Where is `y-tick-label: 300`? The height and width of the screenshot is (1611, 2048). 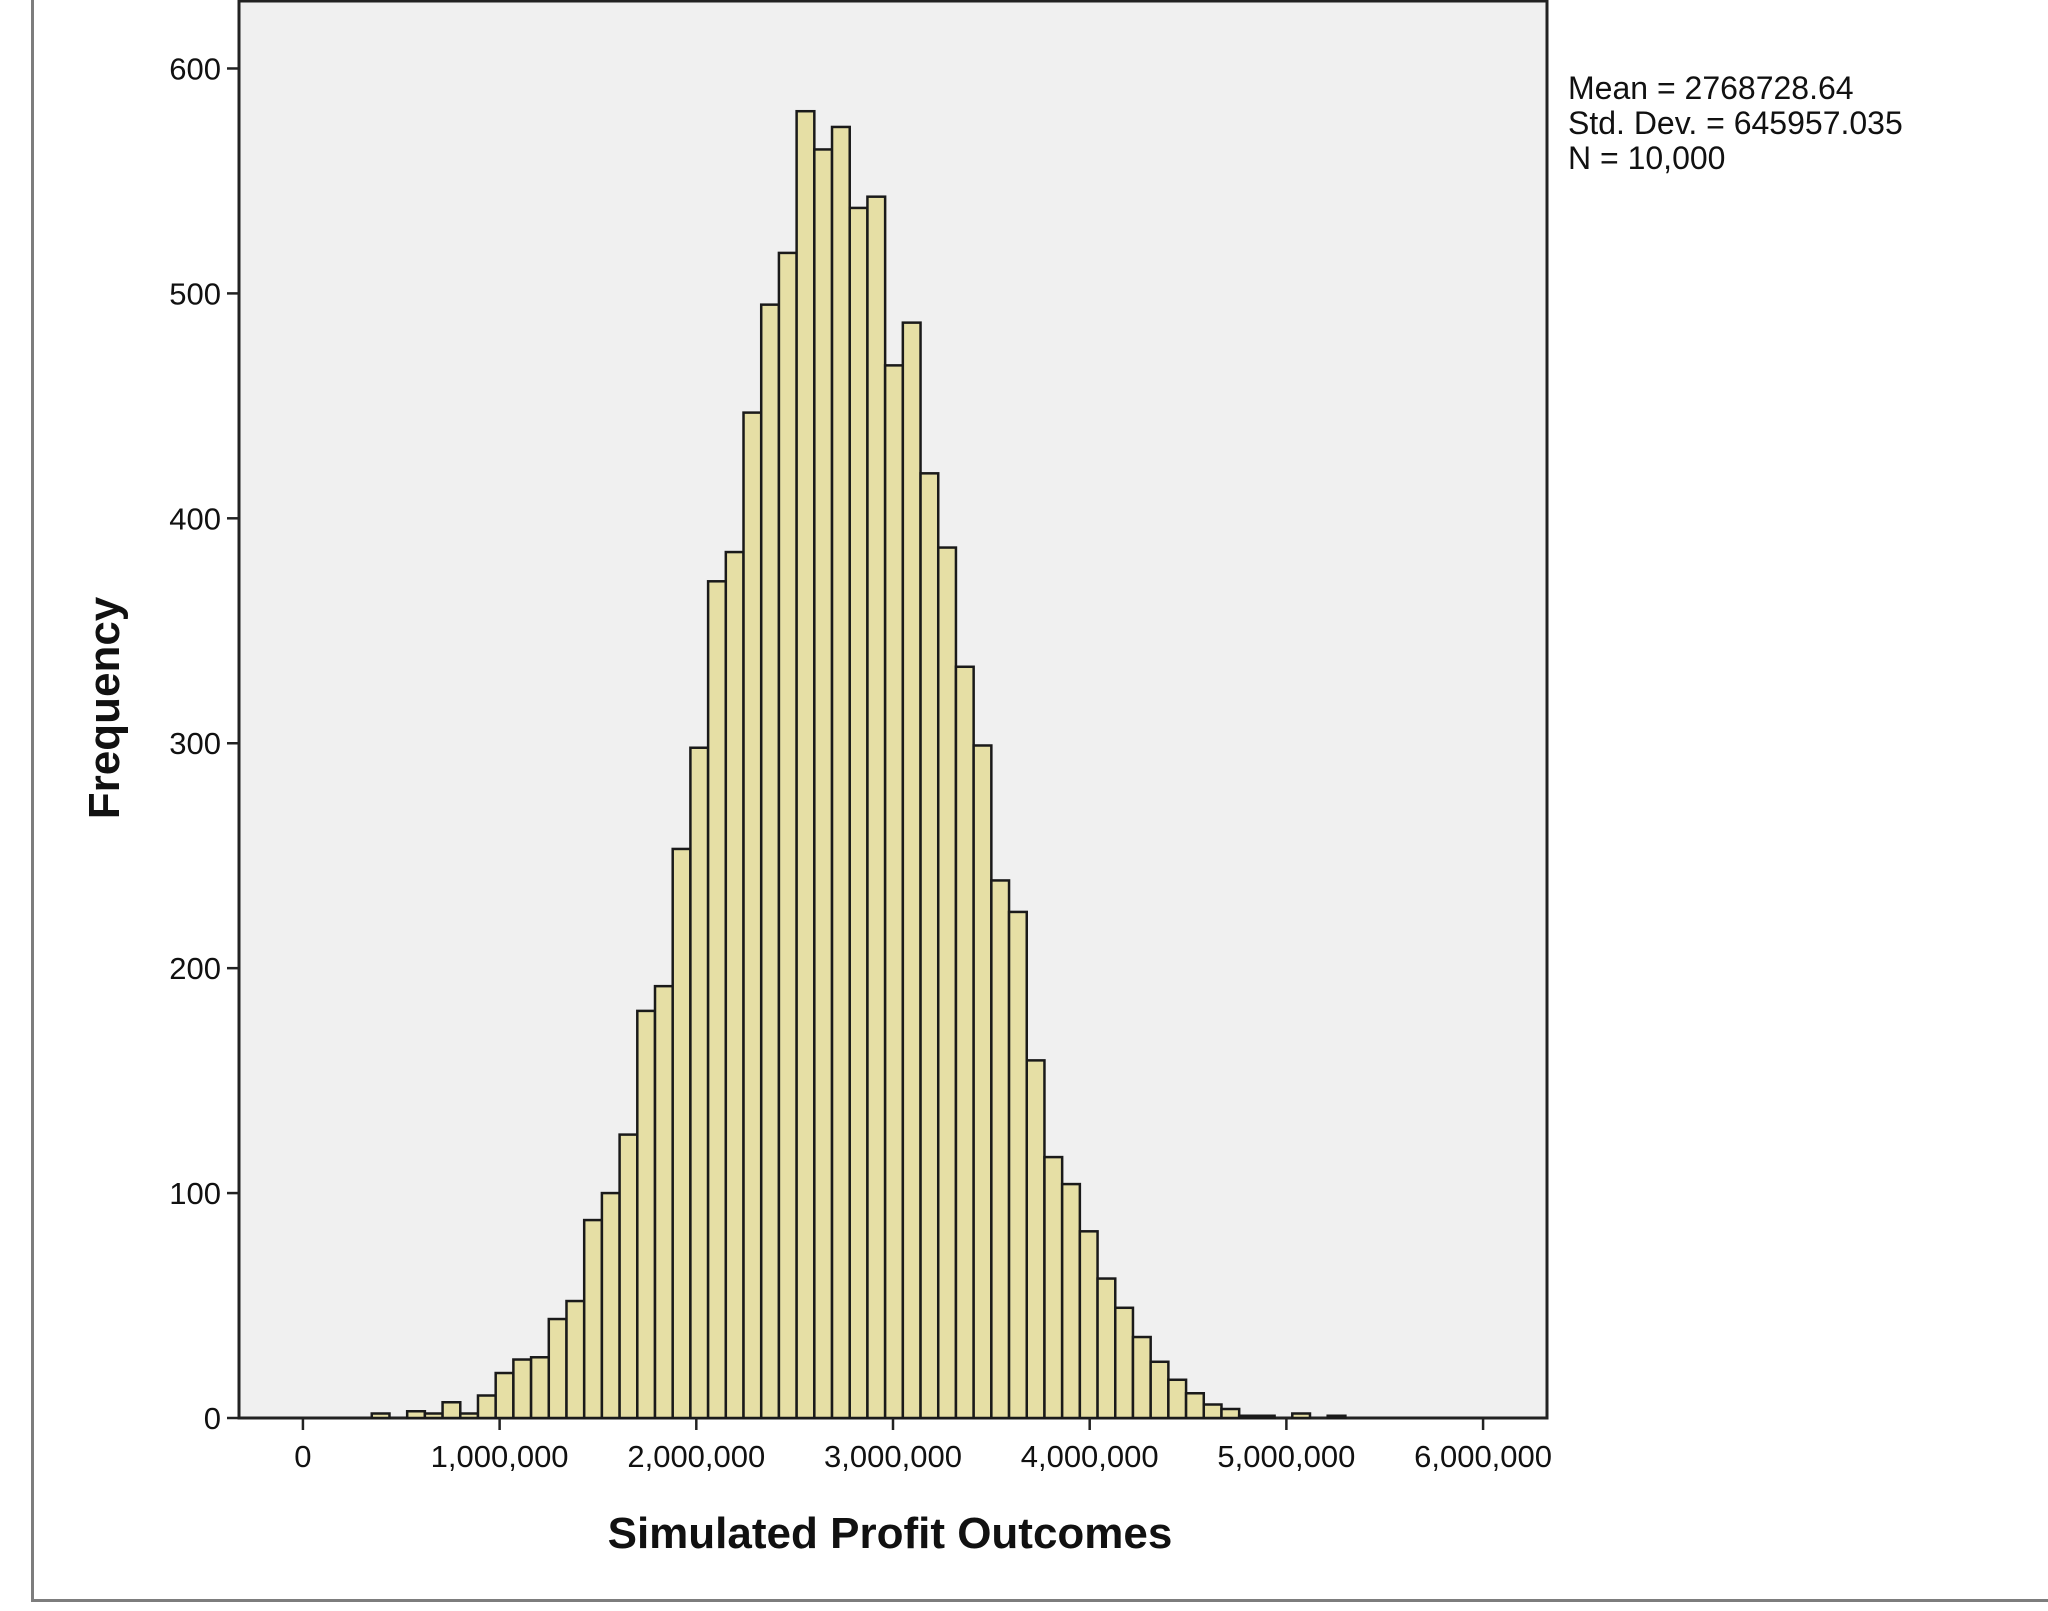
y-tick-label: 300 is located at coordinates (195, 743).